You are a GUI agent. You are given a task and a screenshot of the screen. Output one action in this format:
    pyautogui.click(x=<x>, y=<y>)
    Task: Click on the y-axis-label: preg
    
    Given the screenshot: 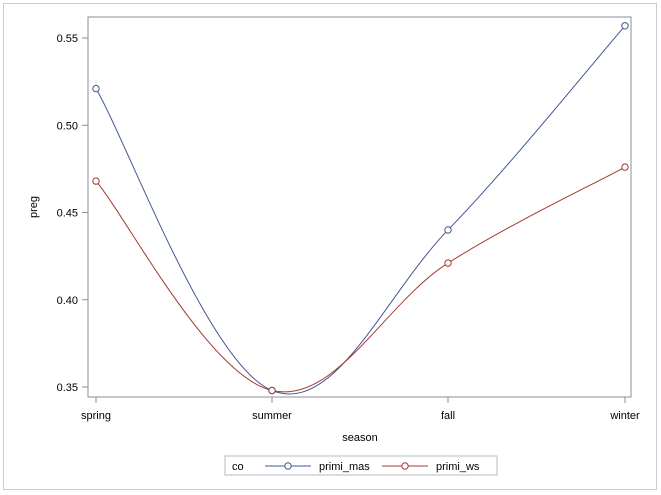 What is the action you would take?
    pyautogui.click(x=34, y=207)
    